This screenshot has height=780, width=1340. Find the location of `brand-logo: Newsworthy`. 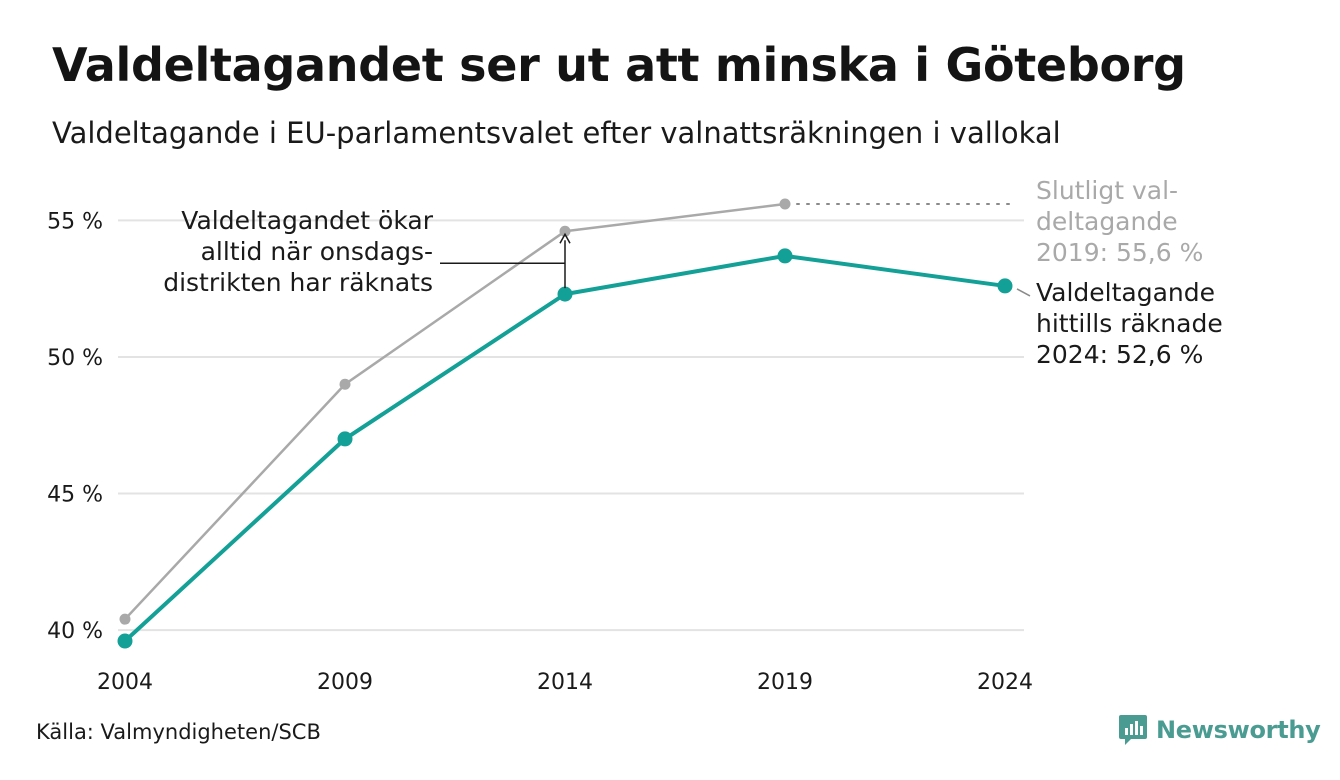

brand-logo: Newsworthy is located at coordinates (1219, 730).